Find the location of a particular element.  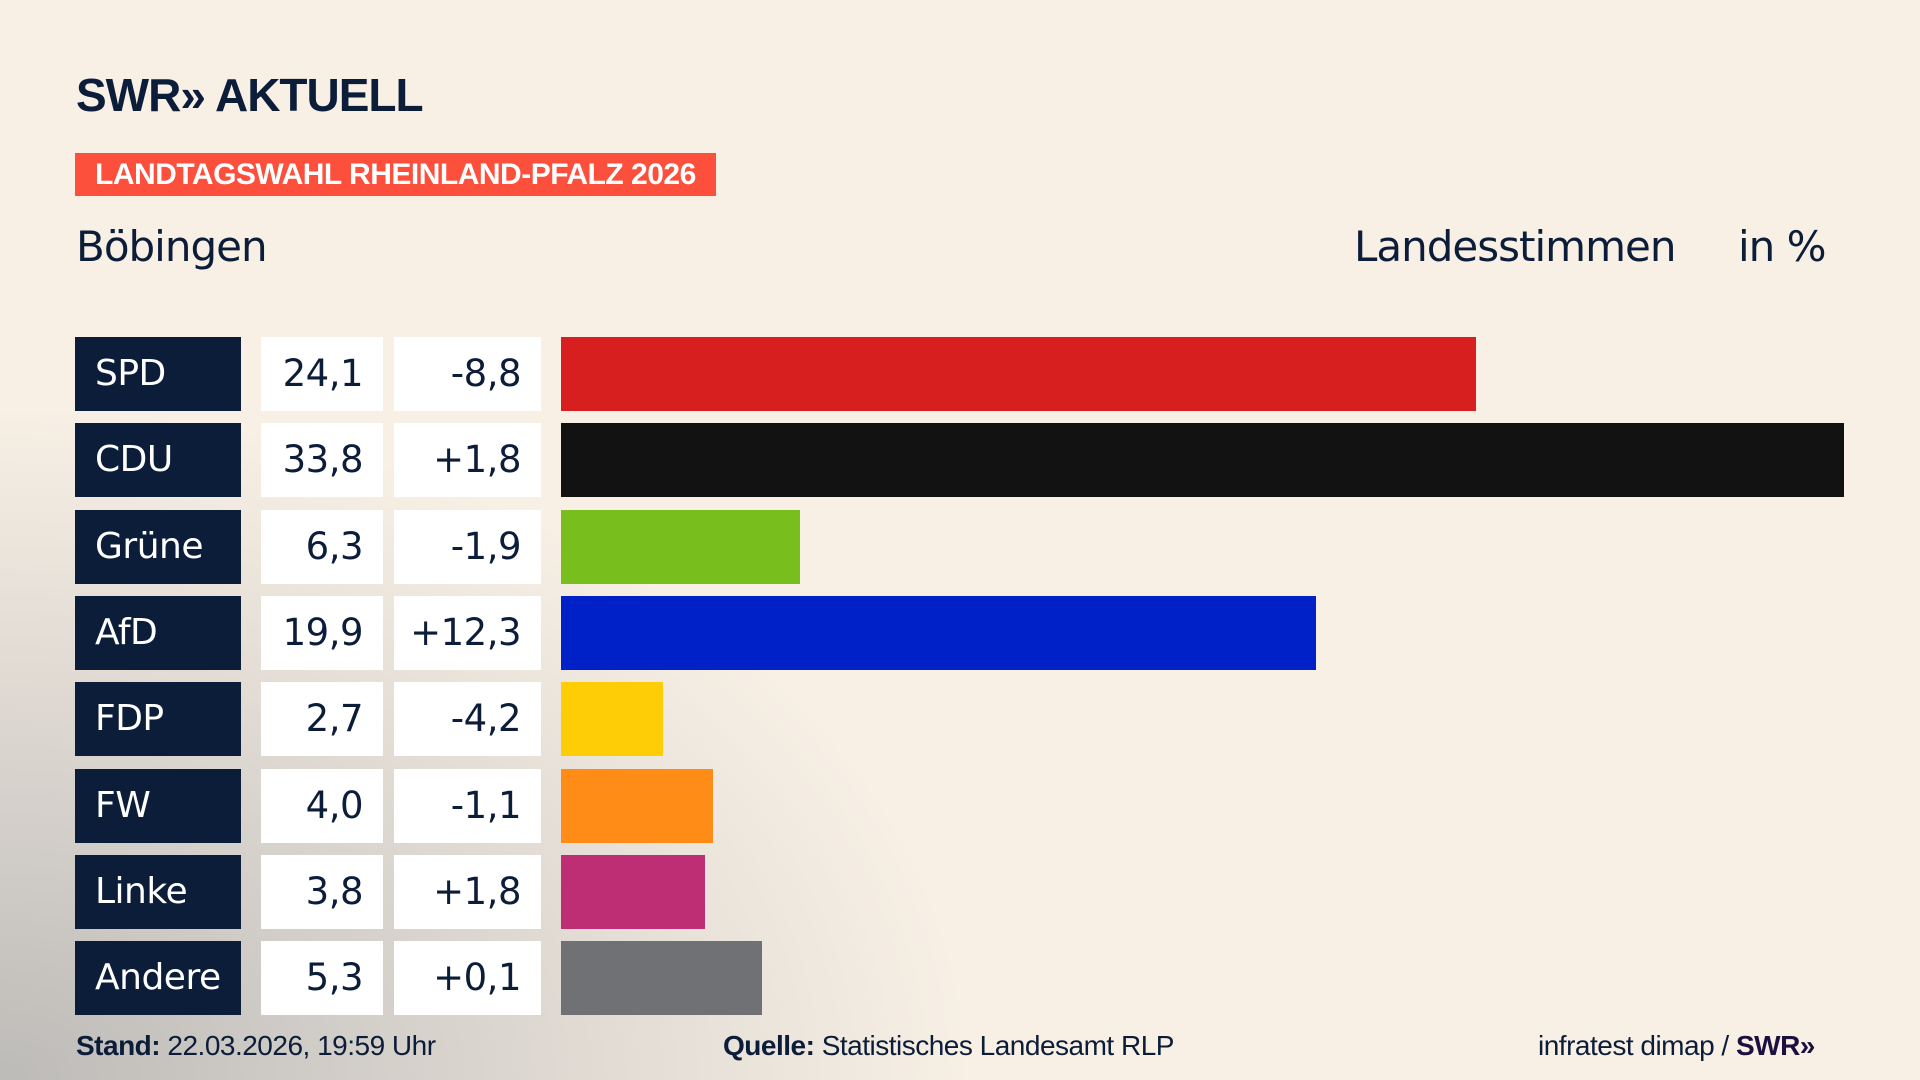

party-label: FW is located at coordinates (158, 805).